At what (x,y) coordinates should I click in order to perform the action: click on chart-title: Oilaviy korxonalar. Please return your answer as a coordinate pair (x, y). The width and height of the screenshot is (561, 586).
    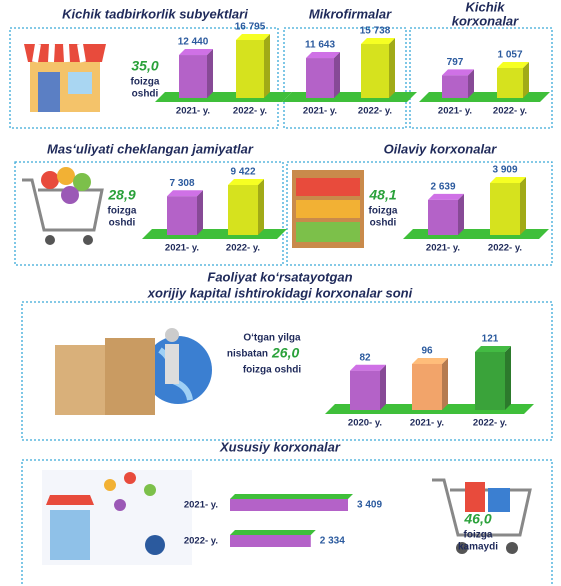
    Looking at the image, I should click on (441, 148).